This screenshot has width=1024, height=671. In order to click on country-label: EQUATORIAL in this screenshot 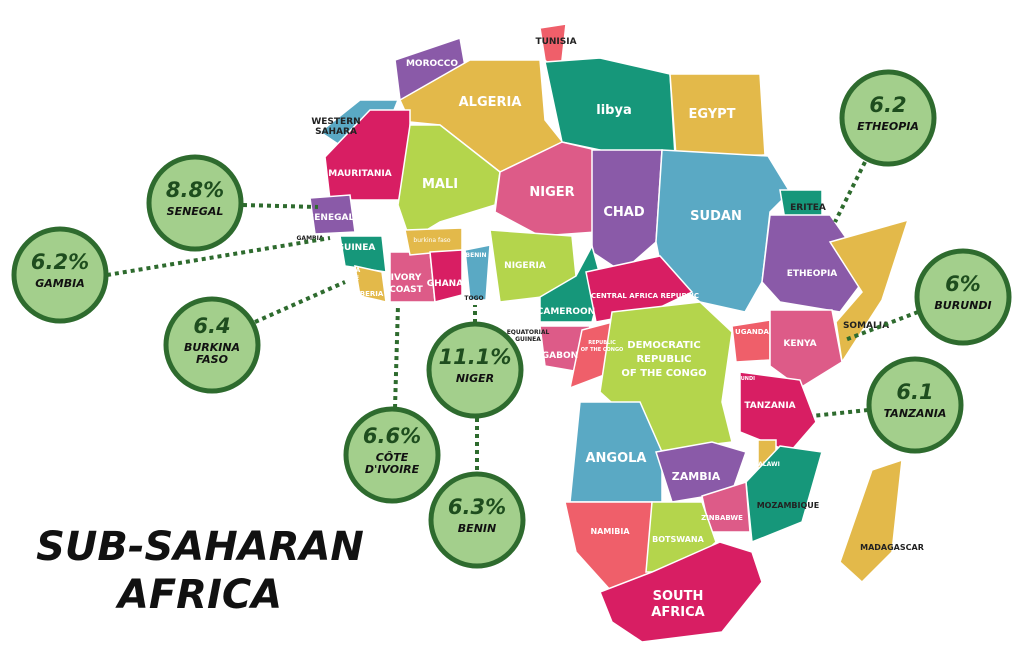, I will do `click(528, 332)`.